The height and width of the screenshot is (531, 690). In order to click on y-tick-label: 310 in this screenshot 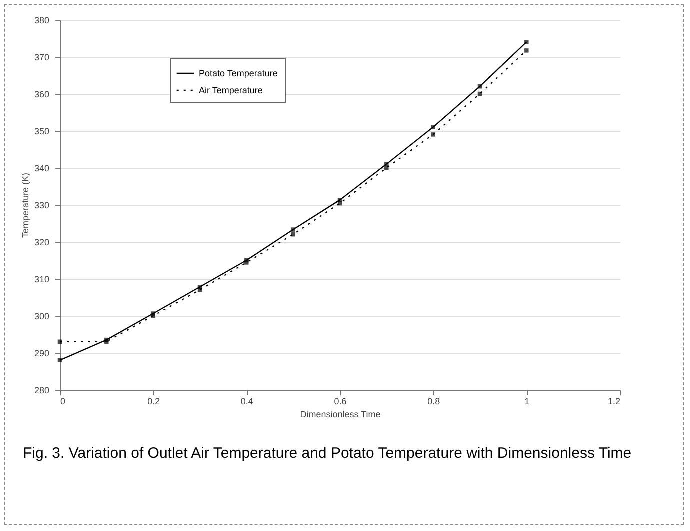, I will do `click(42, 279)`.